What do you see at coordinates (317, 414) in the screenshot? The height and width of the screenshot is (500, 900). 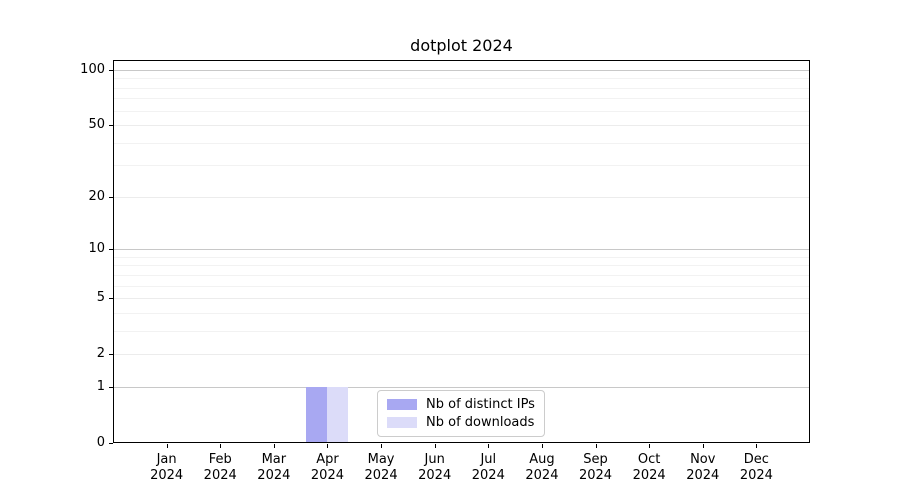 I see `bar-nb-of-distinct-ips` at bounding box center [317, 414].